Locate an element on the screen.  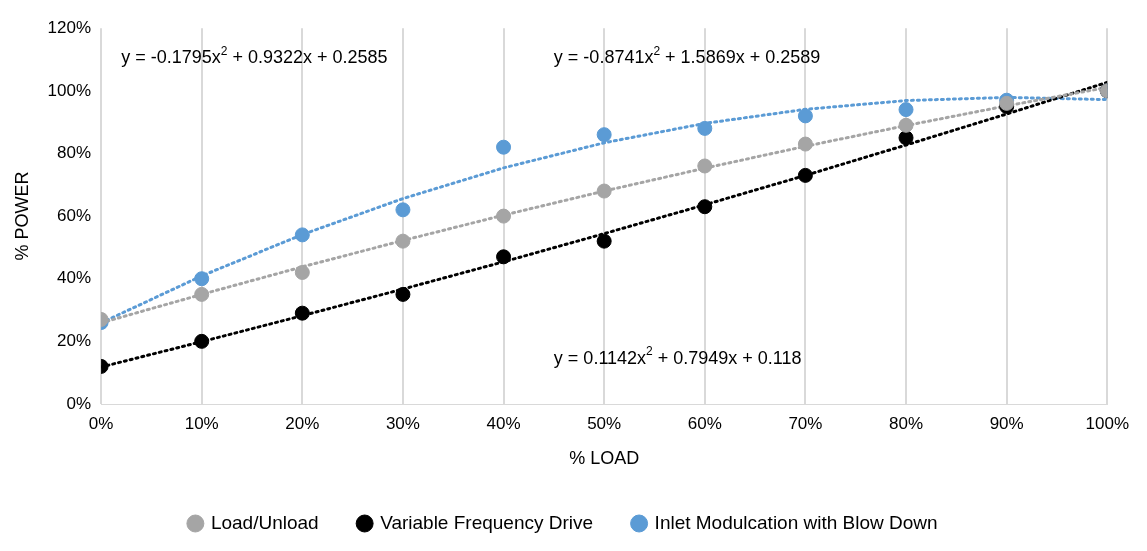
x-axis-title: % LOAD is located at coordinates (604, 458).